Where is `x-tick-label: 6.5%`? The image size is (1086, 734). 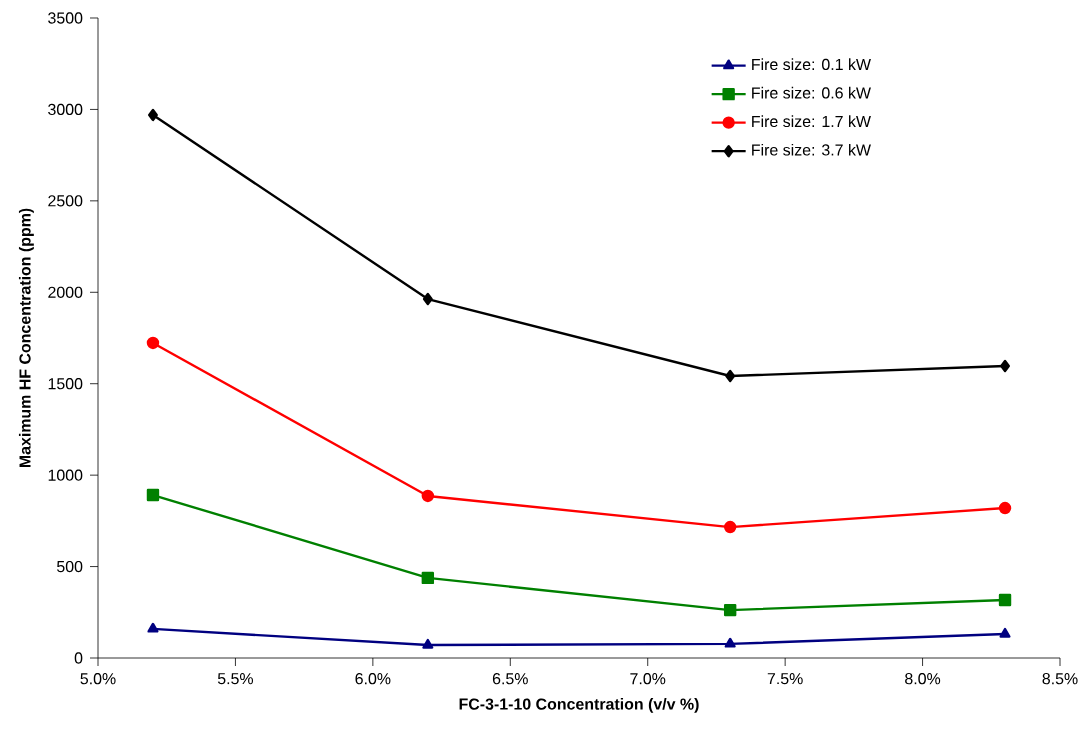
x-tick-label: 6.5% is located at coordinates (510, 679).